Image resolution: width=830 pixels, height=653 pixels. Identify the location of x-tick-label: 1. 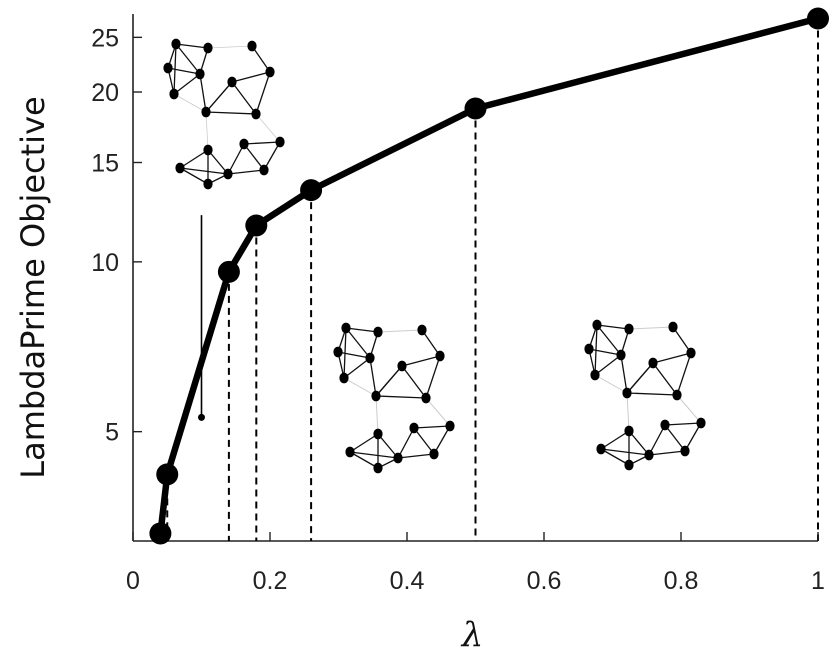
(818, 581).